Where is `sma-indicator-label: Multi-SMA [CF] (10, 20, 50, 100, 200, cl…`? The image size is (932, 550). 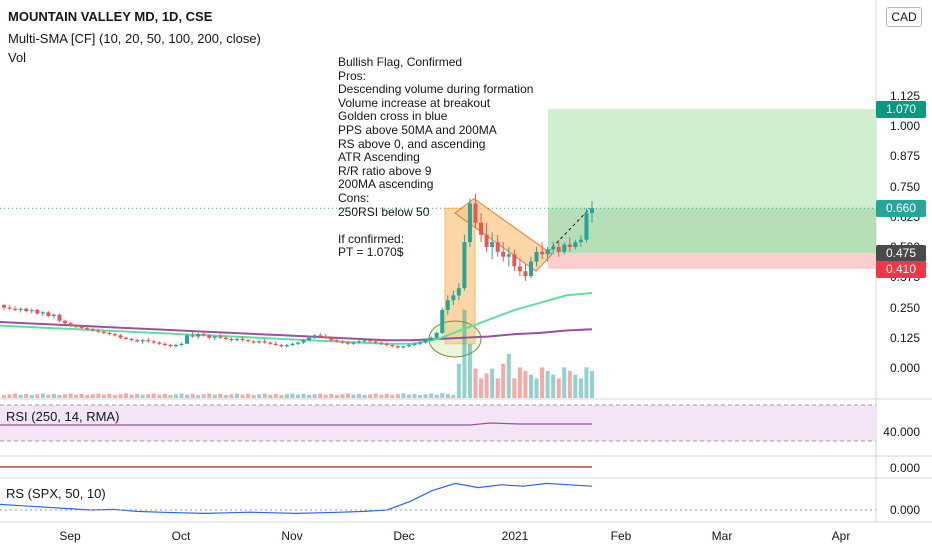 sma-indicator-label: Multi-SMA [CF] (10, 20, 50, 100, 200, cl… is located at coordinates (134, 38).